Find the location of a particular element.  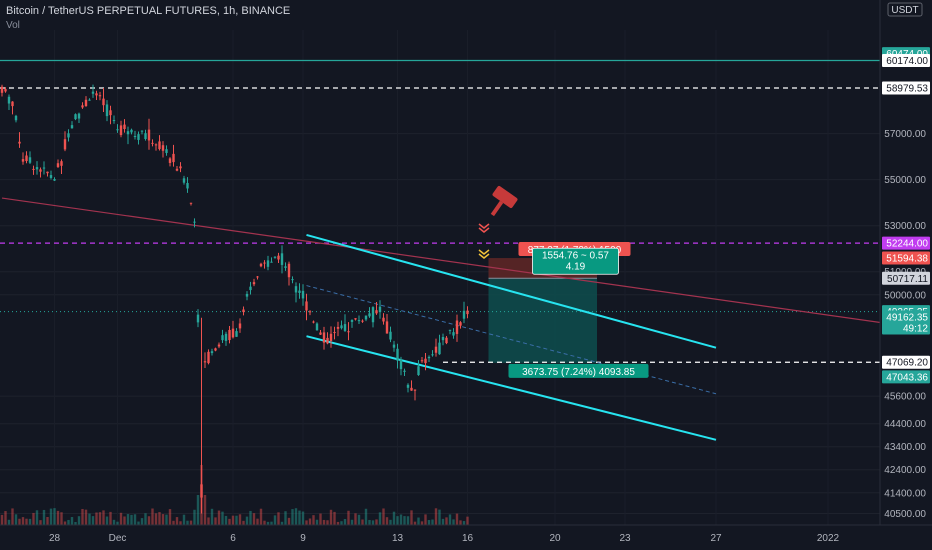

x-tick-label: 16 is located at coordinates (468, 538).